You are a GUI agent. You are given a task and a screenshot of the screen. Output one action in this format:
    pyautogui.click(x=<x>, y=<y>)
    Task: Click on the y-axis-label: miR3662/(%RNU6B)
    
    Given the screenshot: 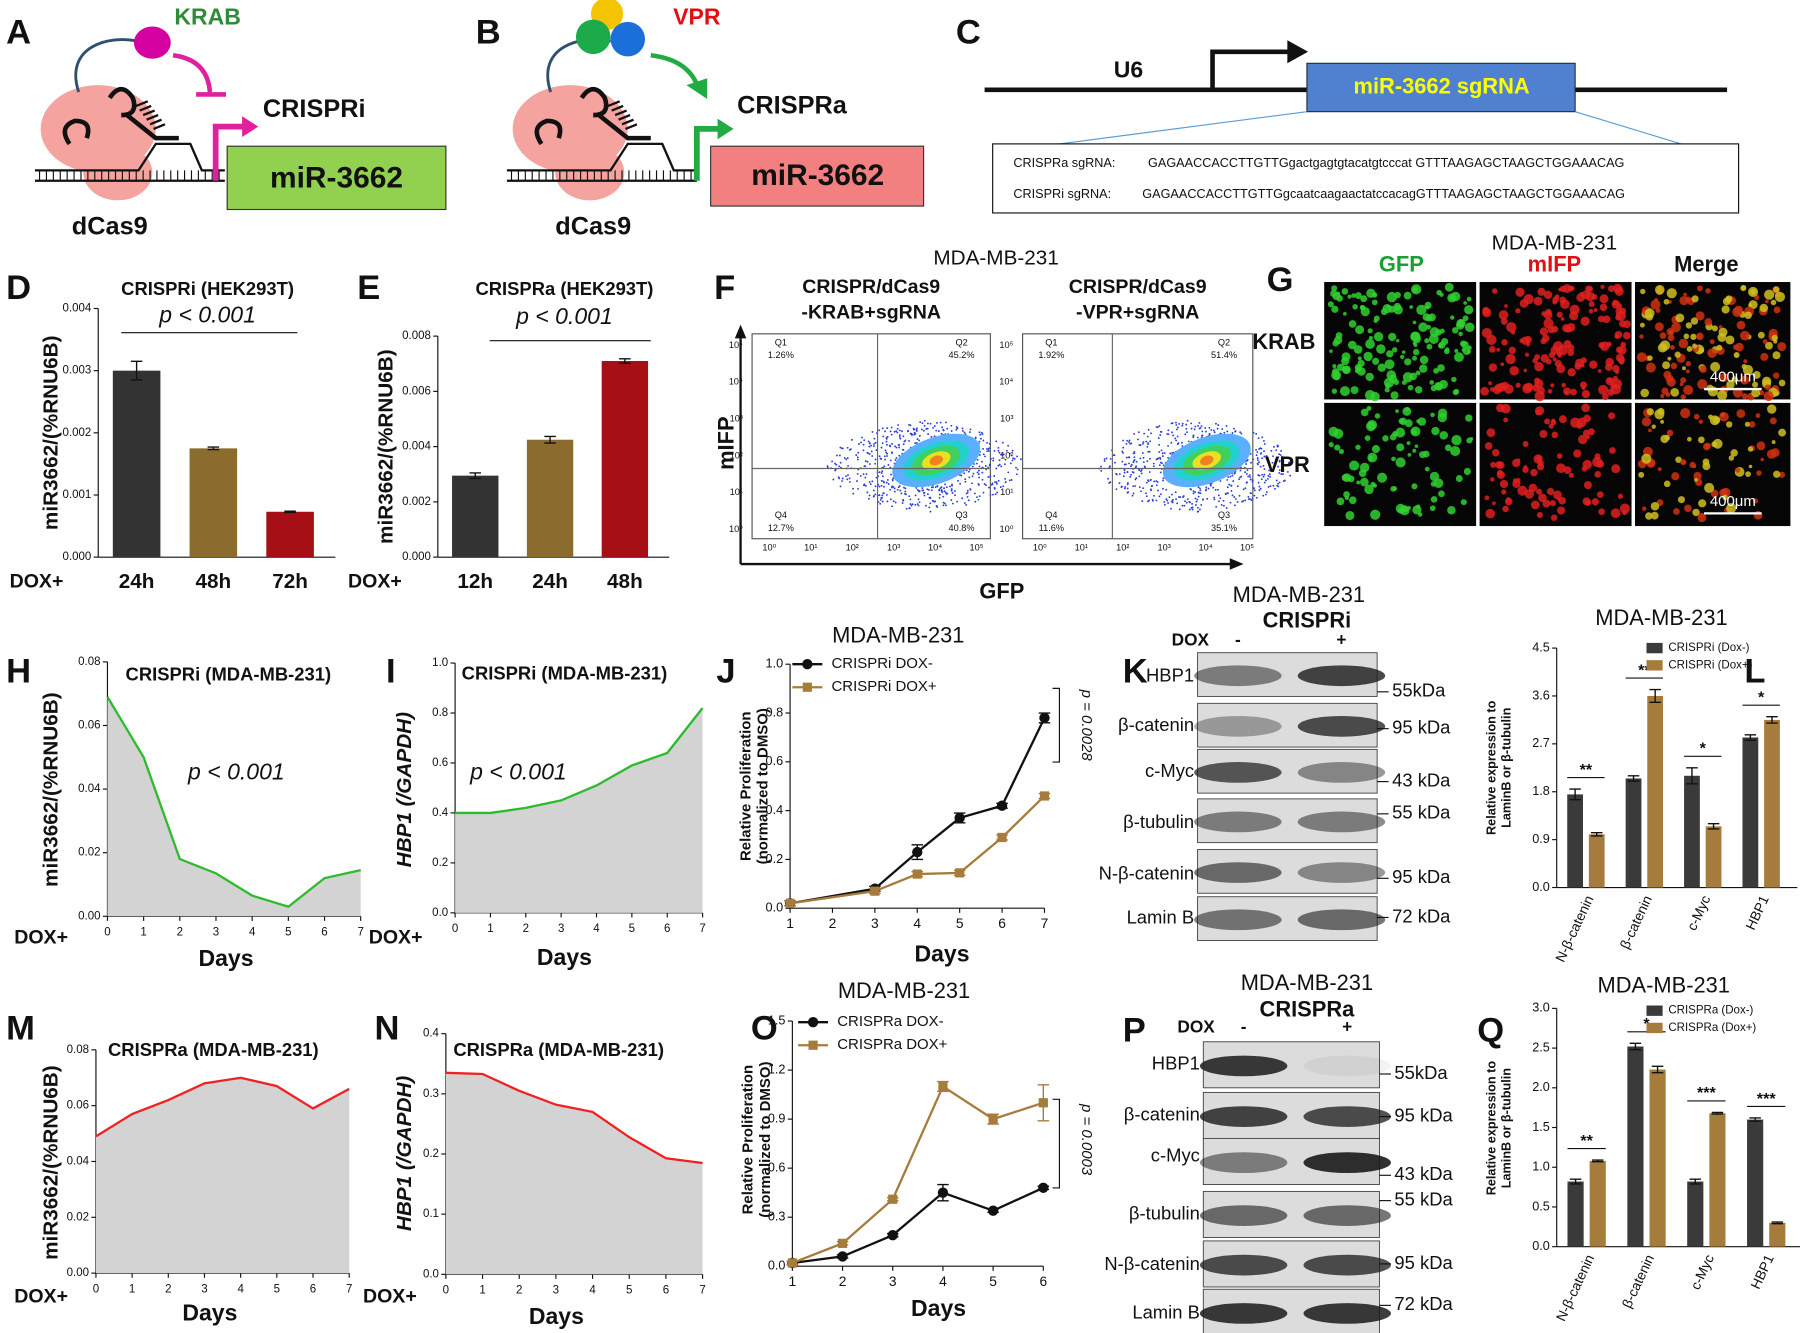 What is the action you would take?
    pyautogui.click(x=51, y=433)
    